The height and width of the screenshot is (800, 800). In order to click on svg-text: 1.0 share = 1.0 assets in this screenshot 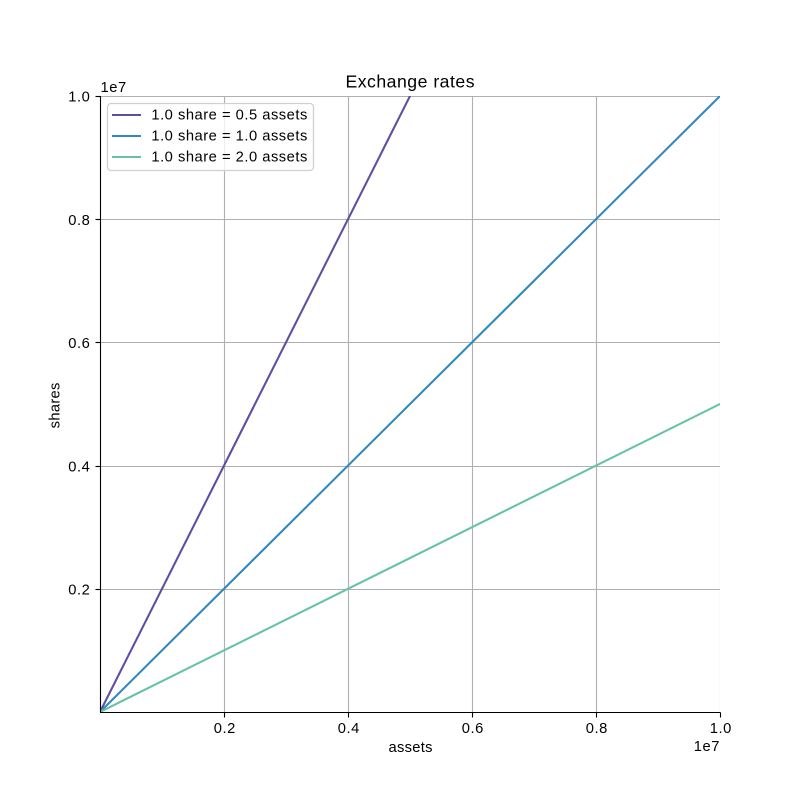, I will do `click(229, 136)`.